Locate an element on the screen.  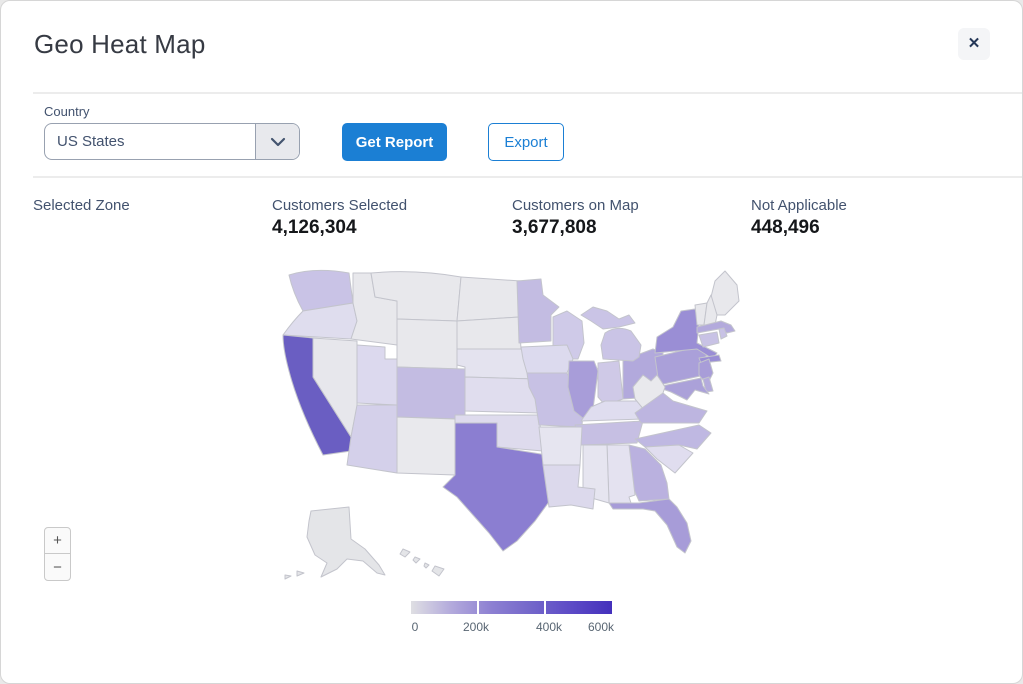
state-SD is located at coordinates (489, 333).